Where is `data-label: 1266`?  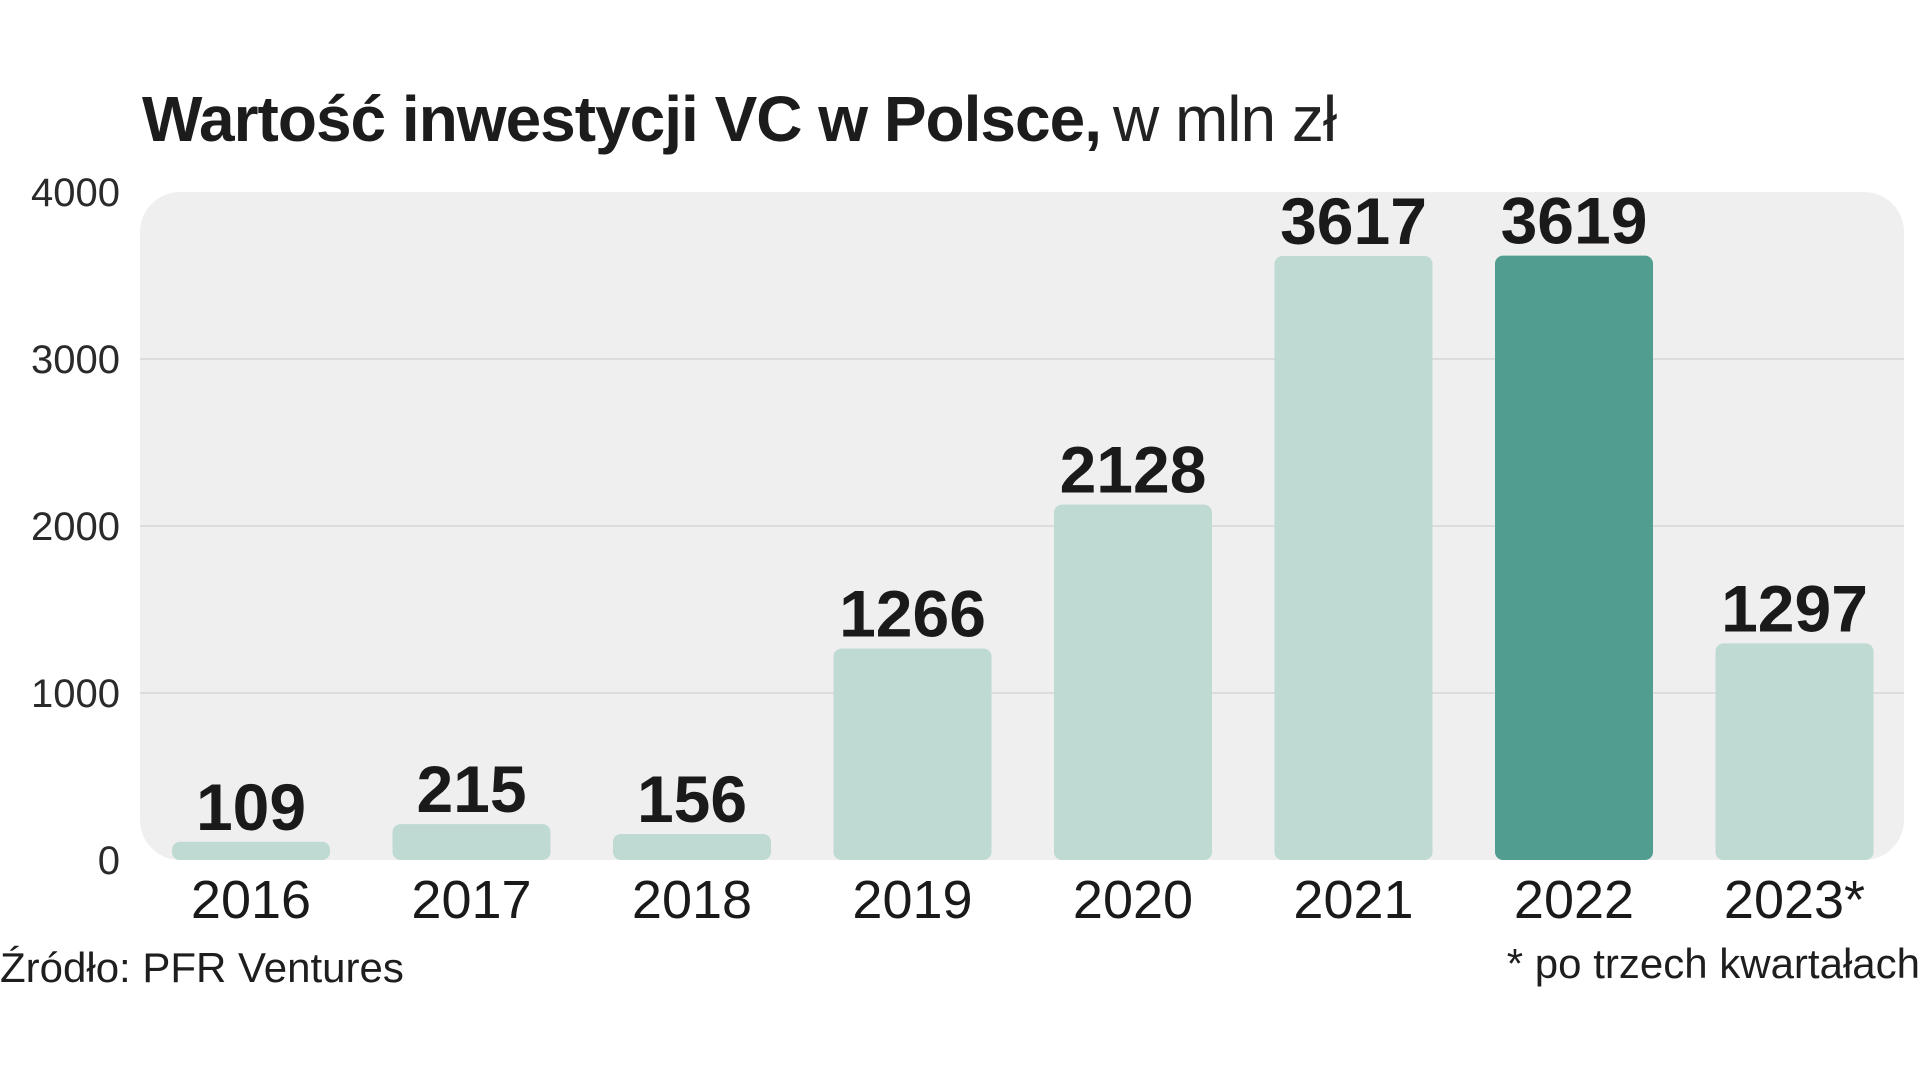
data-label: 1266 is located at coordinates (912, 614).